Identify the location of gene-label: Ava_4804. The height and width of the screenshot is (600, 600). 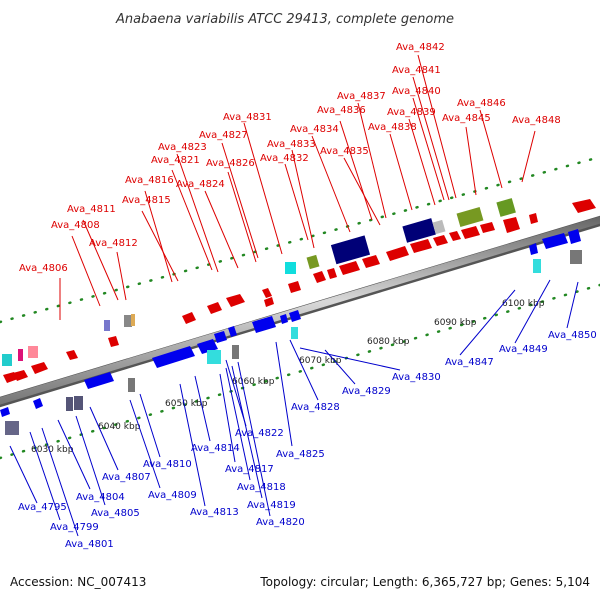
(100, 497).